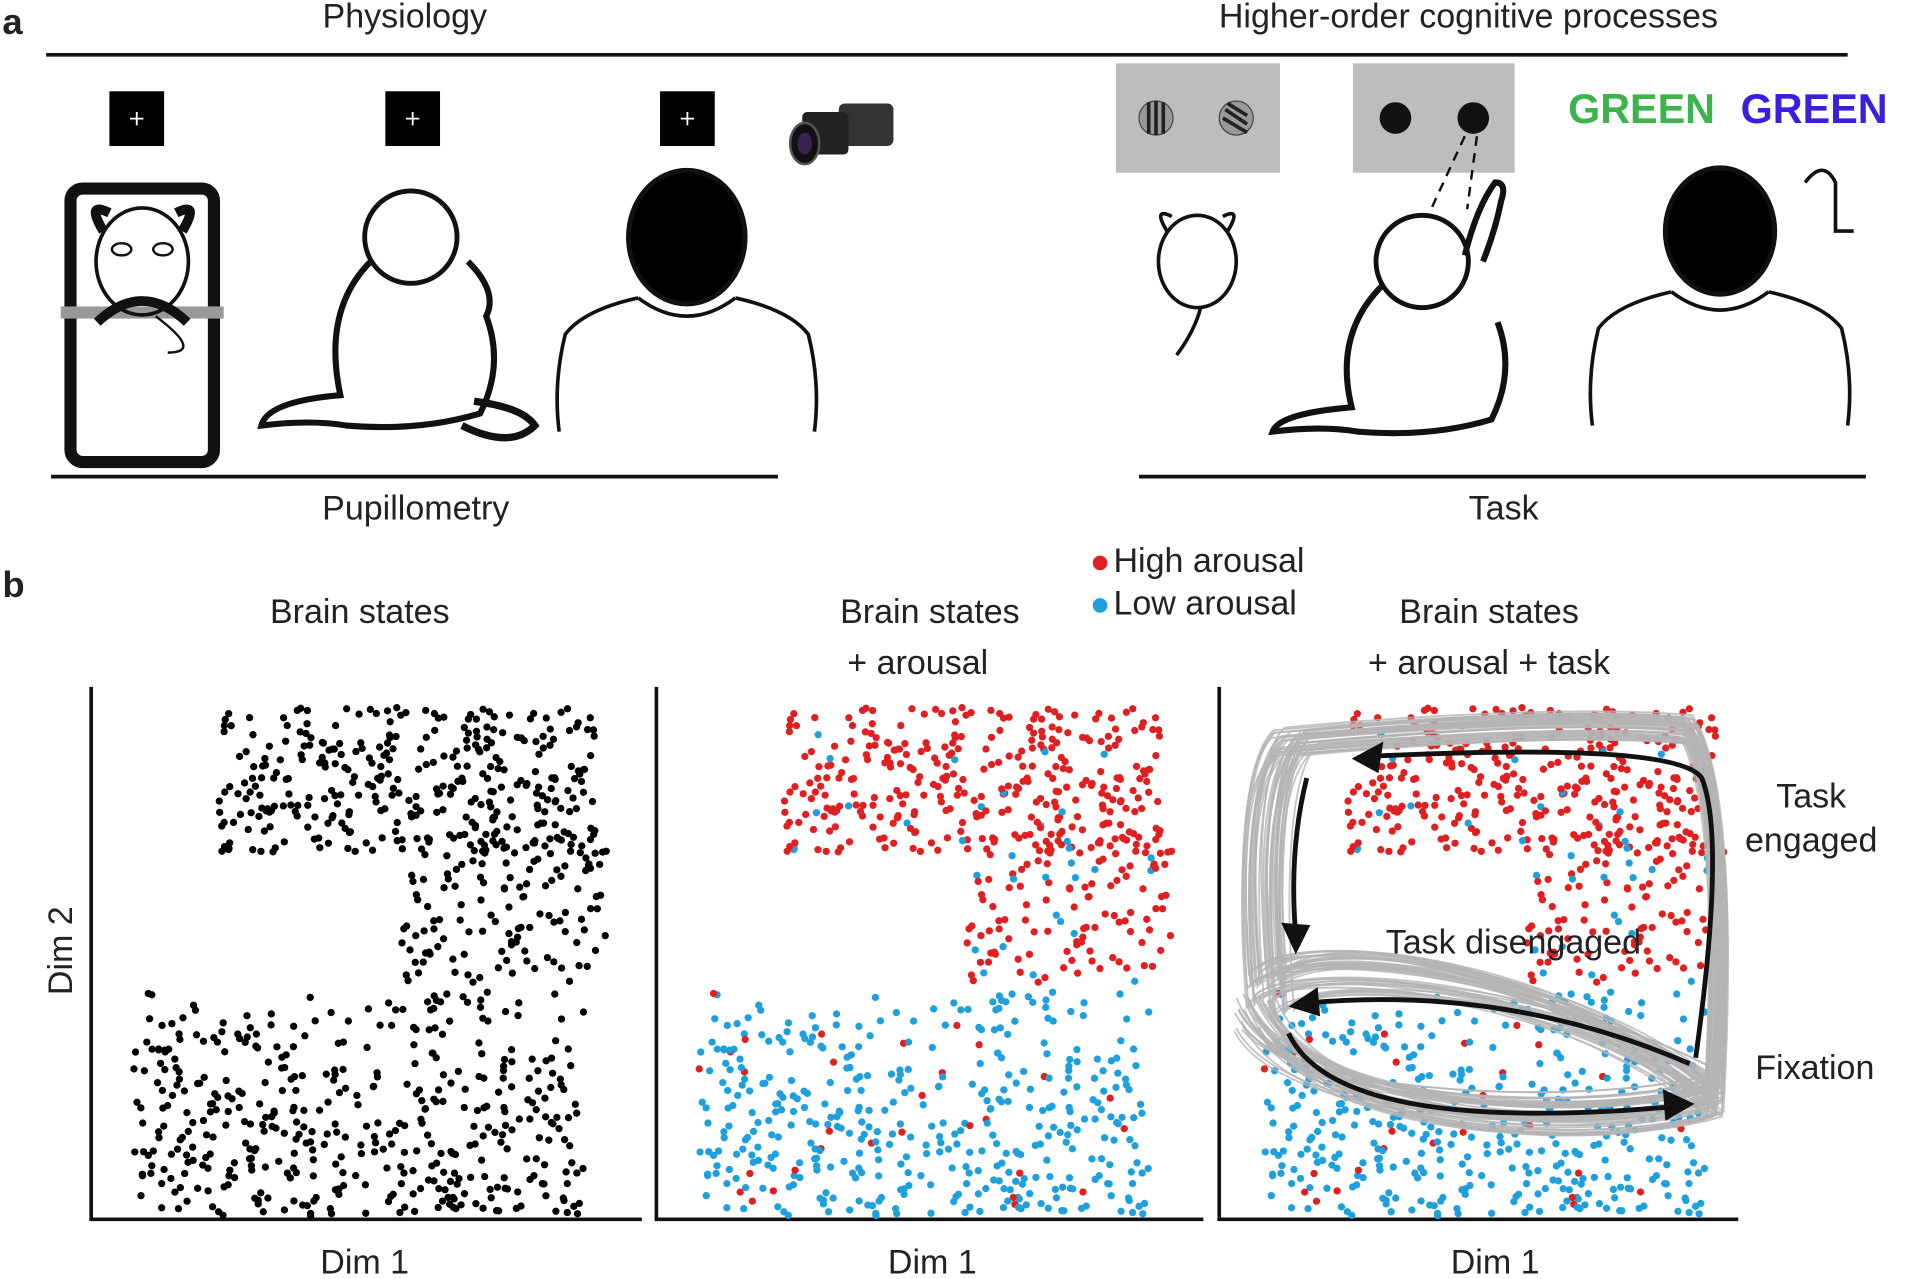 Image resolution: width=1906 pixels, height=1279 pixels. Describe the element at coordinates (1641, 109) in the screenshot. I see `stroop-word: GREEN` at that location.